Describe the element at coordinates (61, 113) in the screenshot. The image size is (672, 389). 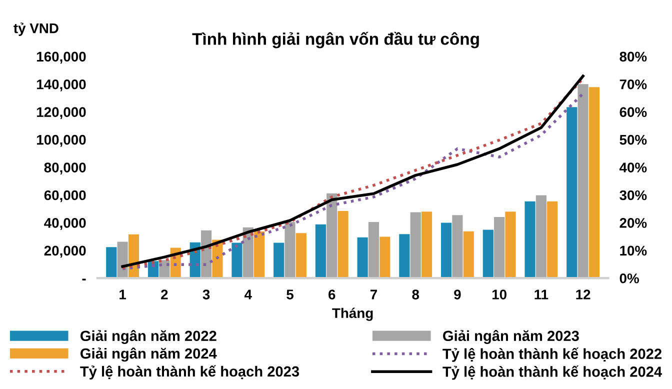
I see `y-tick-label: 120,000` at that location.